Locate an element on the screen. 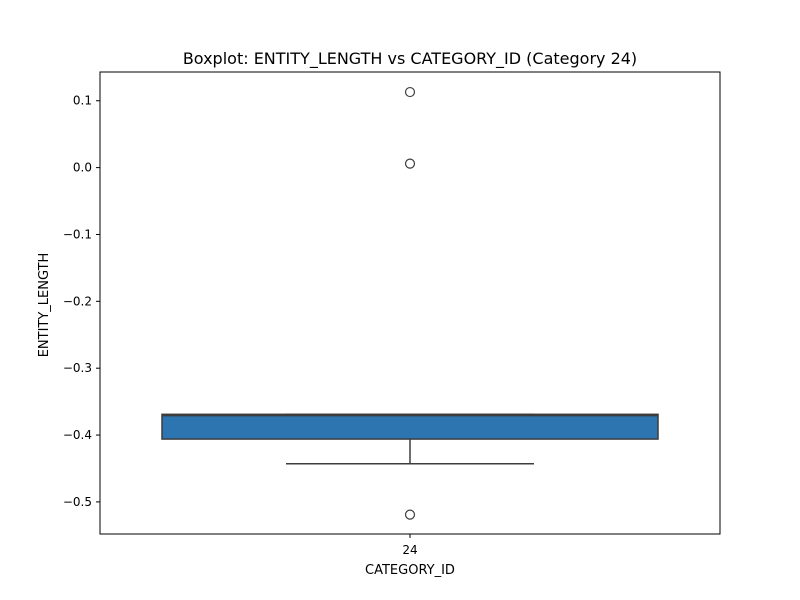  y-tick-label: −0.4 is located at coordinates (77, 435).